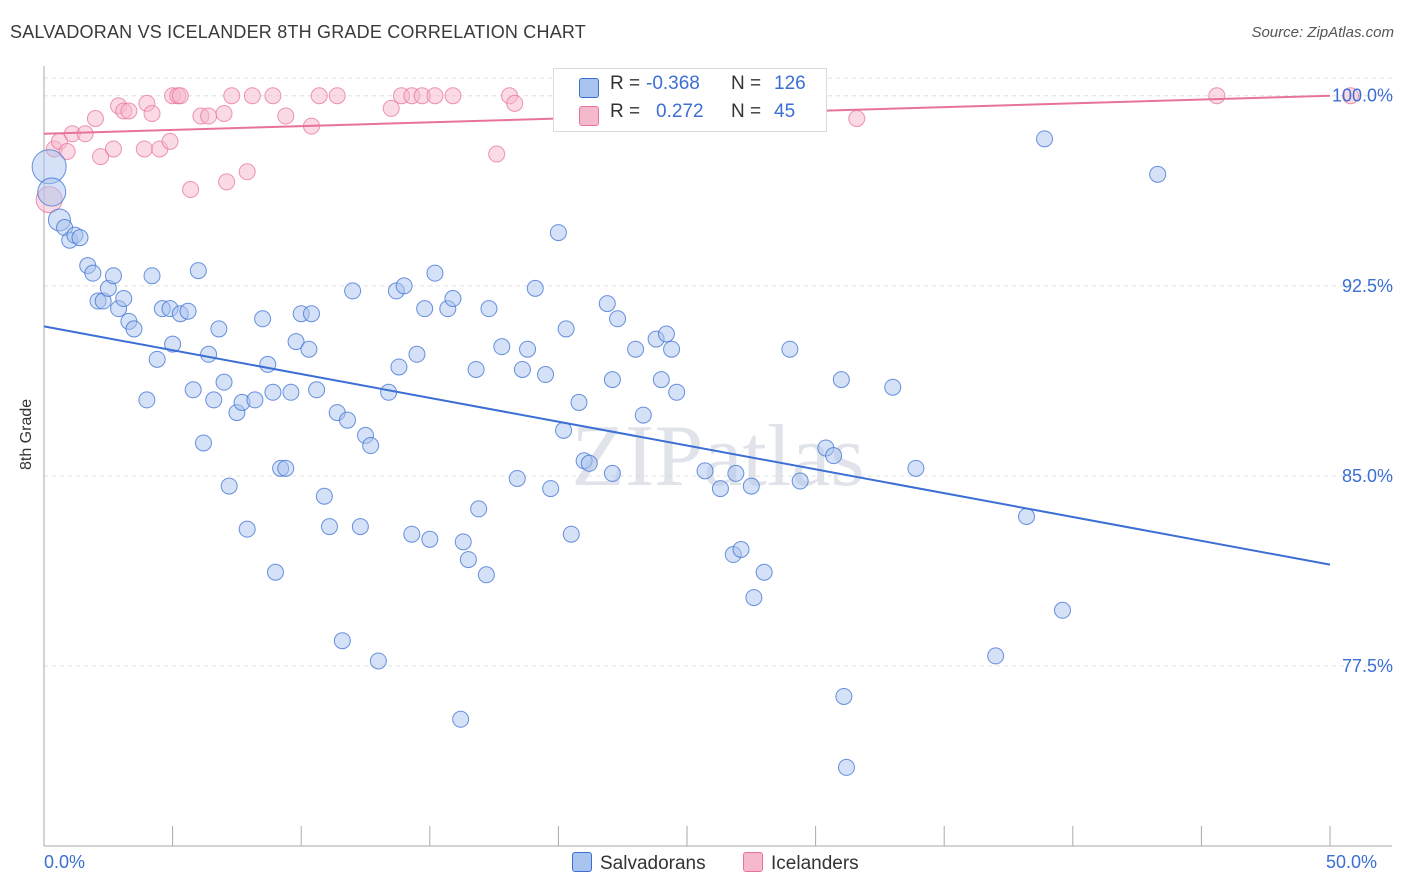  What do you see at coordinates (1352, 862) in the screenshot?
I see `x-tick-label-max: 50.0%` at bounding box center [1352, 862].